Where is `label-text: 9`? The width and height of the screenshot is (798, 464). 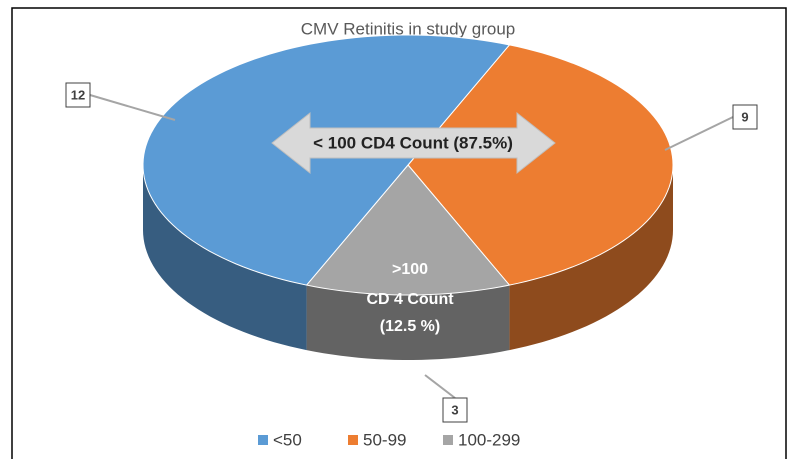 label-text: 9 is located at coordinates (744, 116).